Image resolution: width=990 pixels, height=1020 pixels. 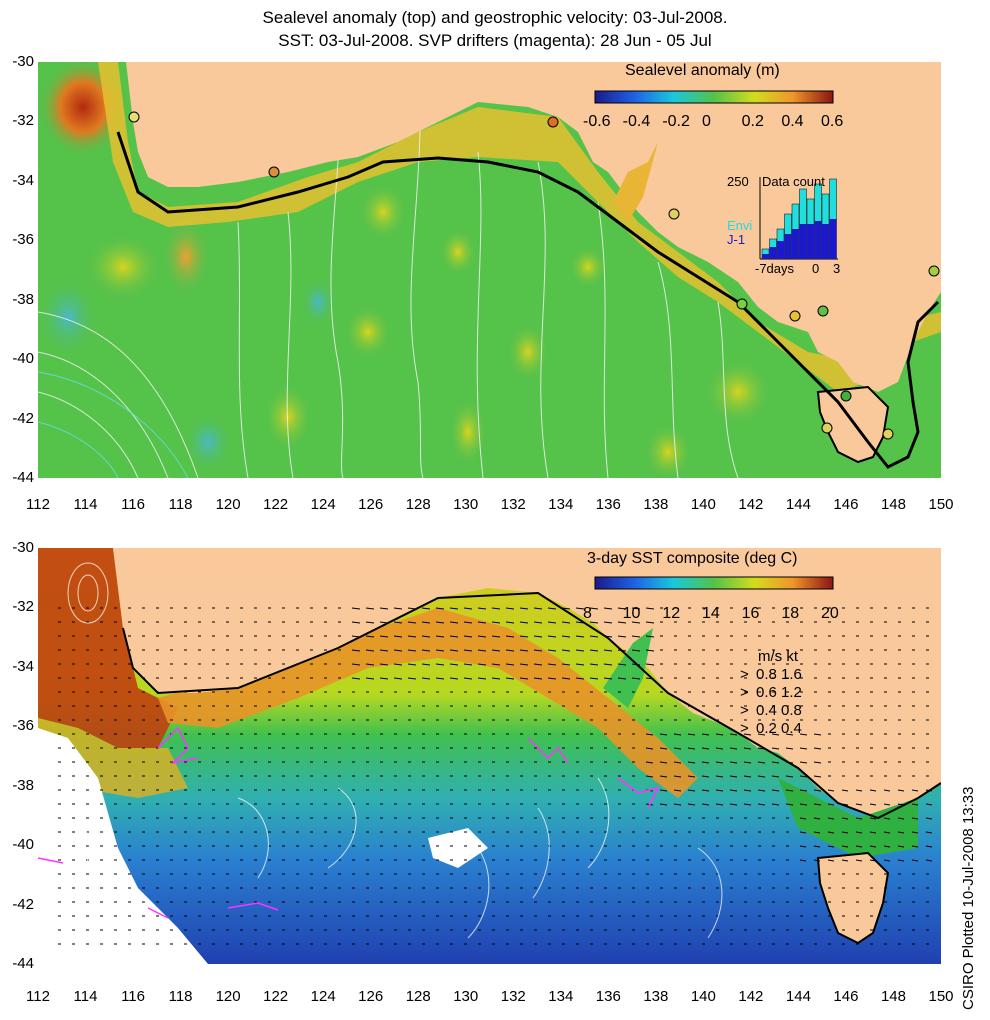 What do you see at coordinates (792, 121) in the screenshot?
I see `colorbar-tick-label: 0.4` at bounding box center [792, 121].